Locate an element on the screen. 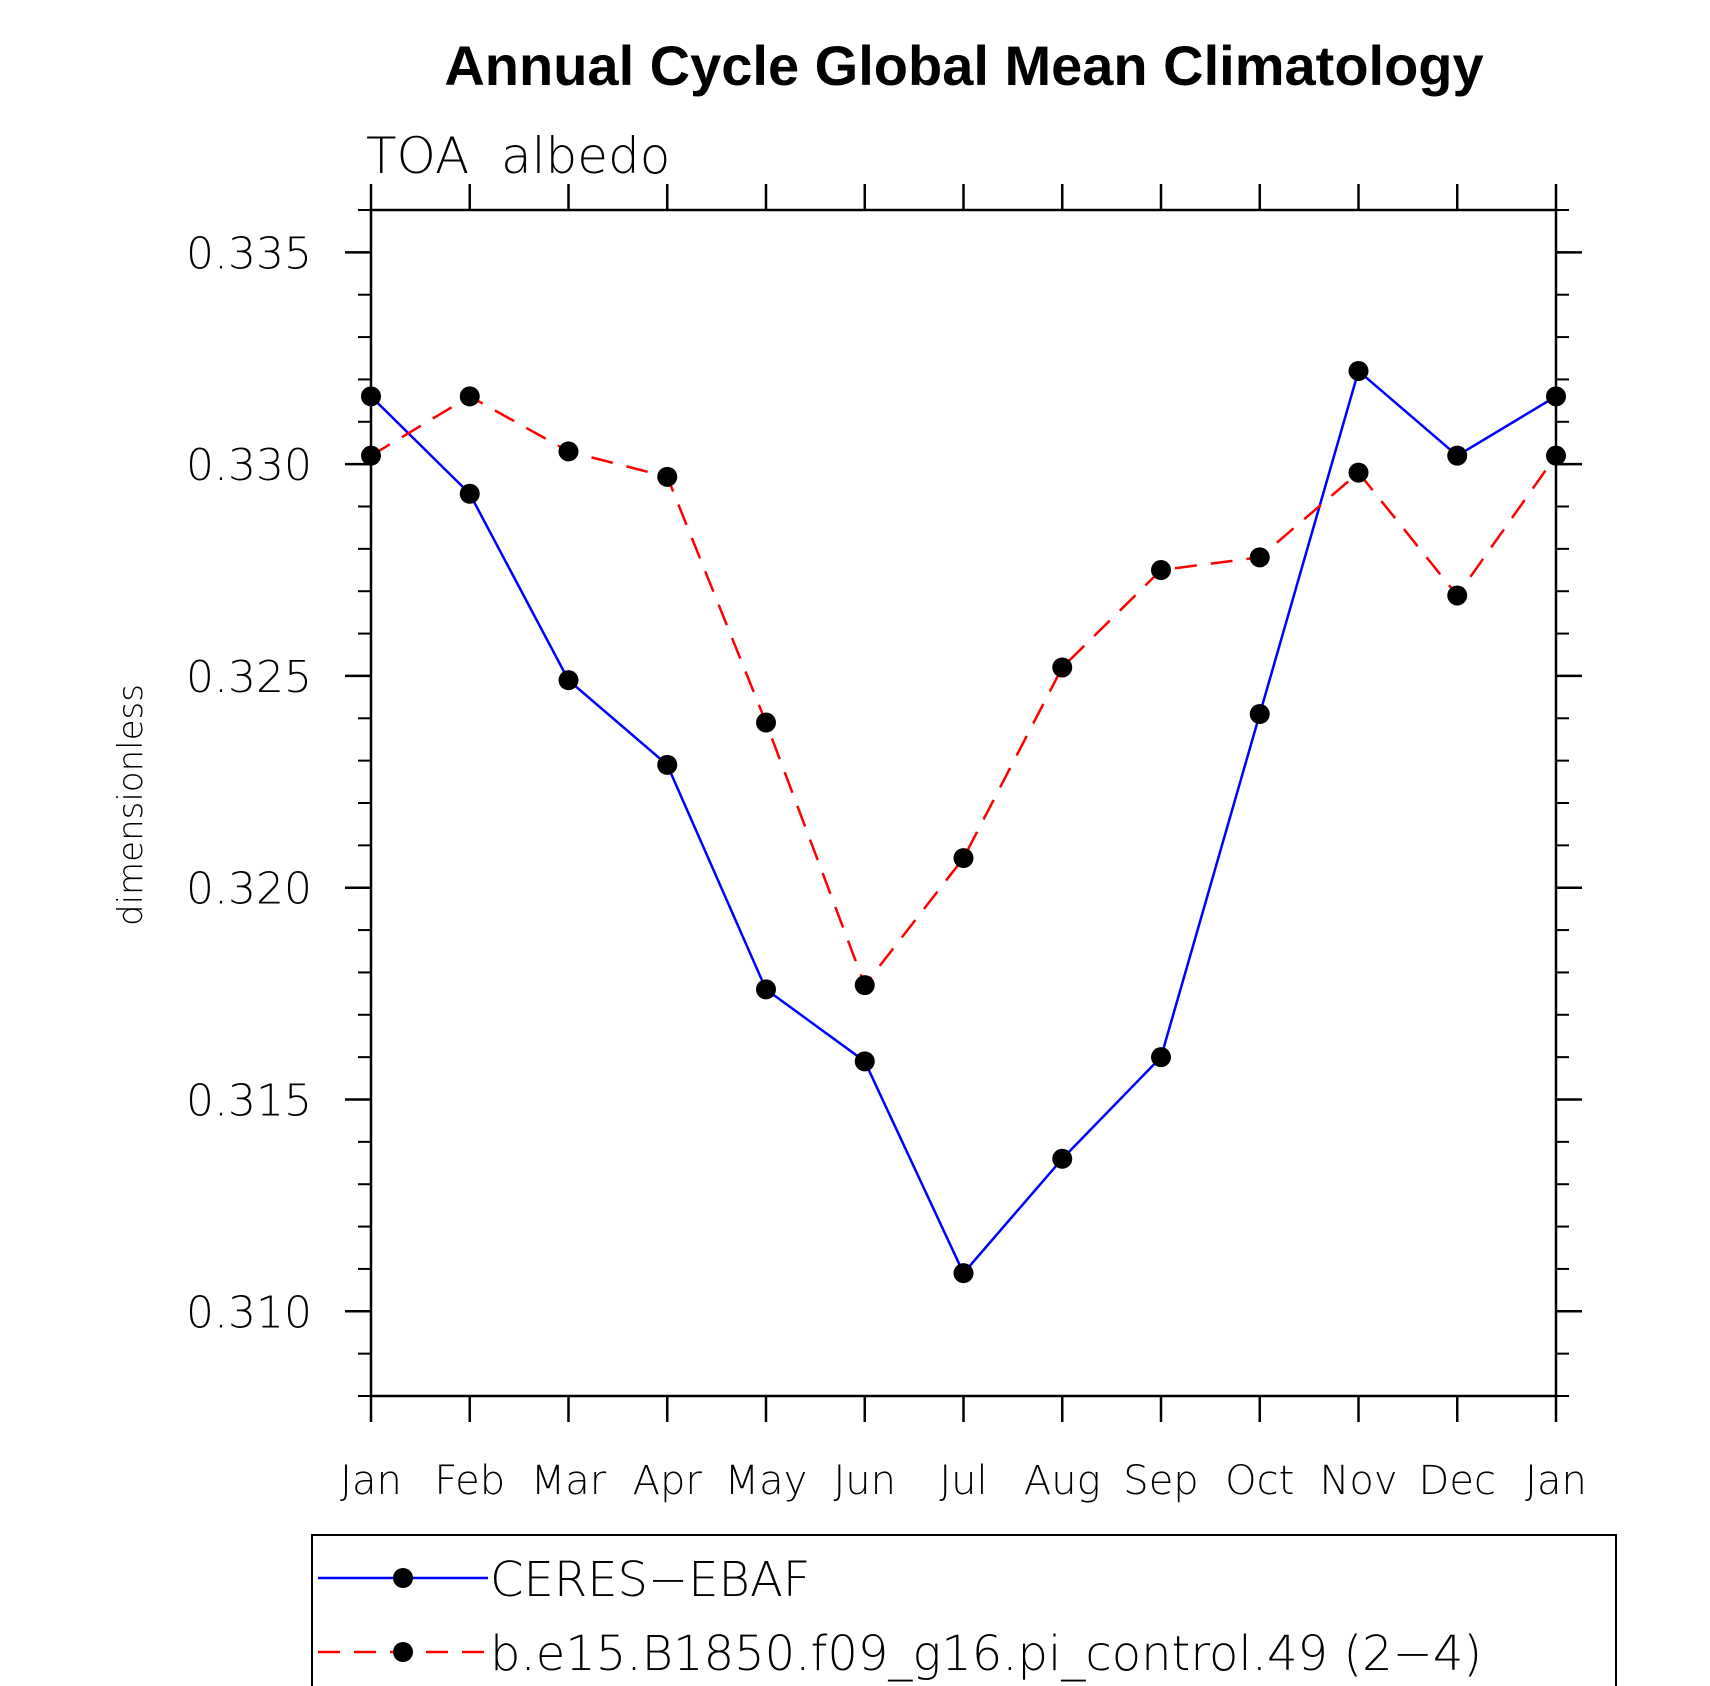 The width and height of the screenshot is (1710, 1686). x-tick-label-12: Jan is located at coordinates (1556, 1481).